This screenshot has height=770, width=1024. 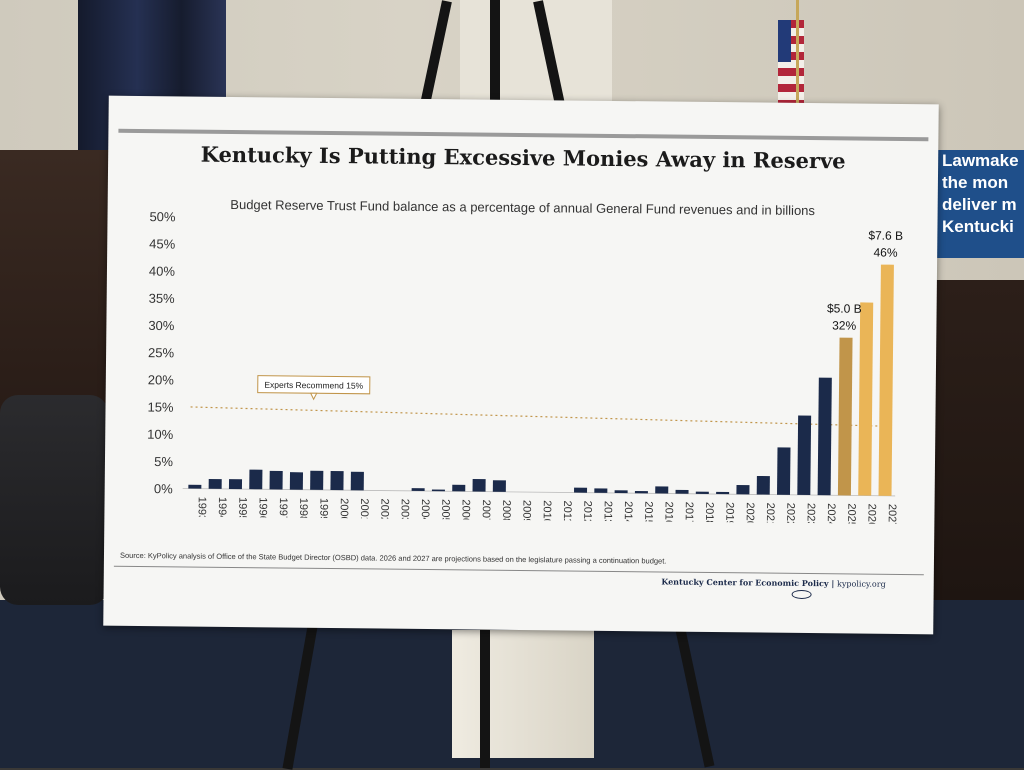 I want to click on bottom-rule, so click(x=518, y=570).